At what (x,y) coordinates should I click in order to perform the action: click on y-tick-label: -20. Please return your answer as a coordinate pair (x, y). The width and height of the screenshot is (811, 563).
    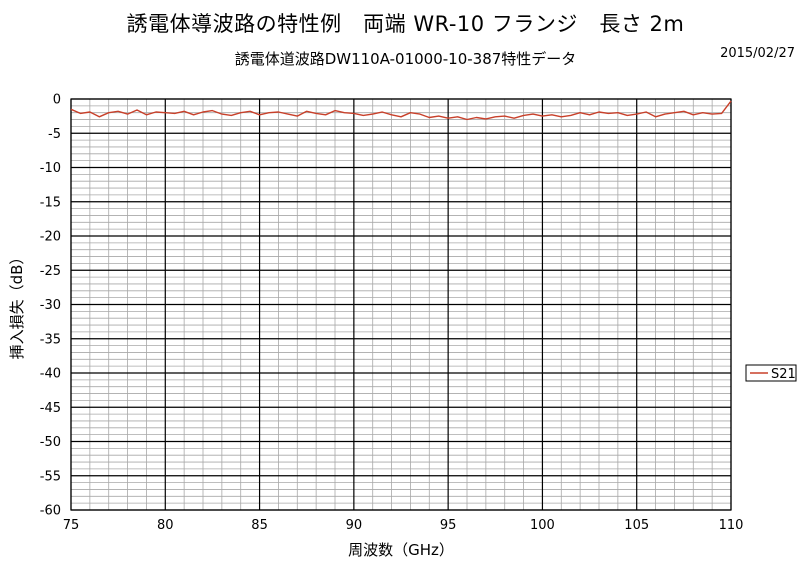
    Looking at the image, I should click on (50, 237).